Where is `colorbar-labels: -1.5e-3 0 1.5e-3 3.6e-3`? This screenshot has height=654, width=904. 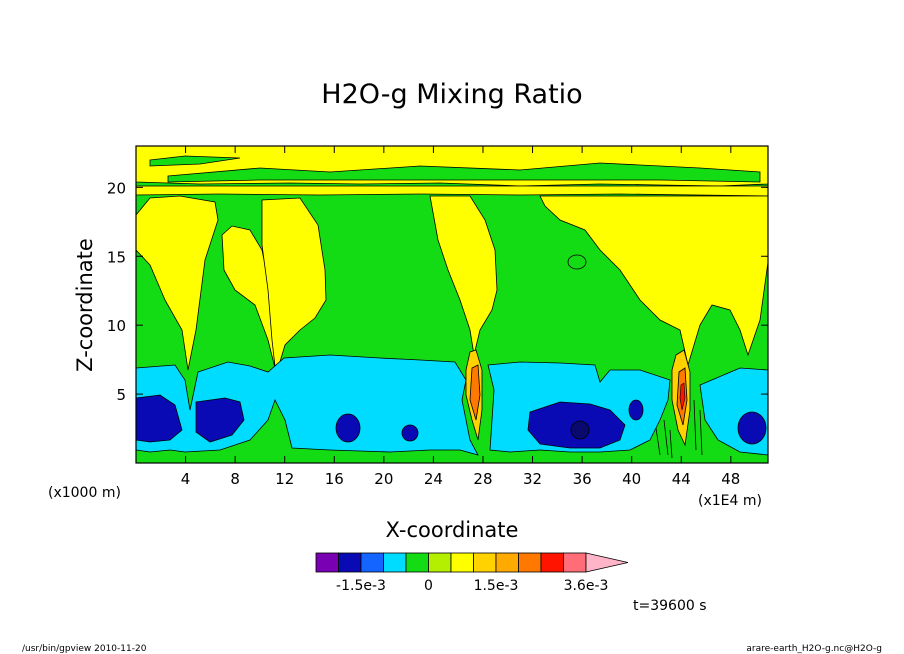
colorbar-labels: -1.5e-3 0 1.5e-3 3.6e-3 is located at coordinates (472, 586).